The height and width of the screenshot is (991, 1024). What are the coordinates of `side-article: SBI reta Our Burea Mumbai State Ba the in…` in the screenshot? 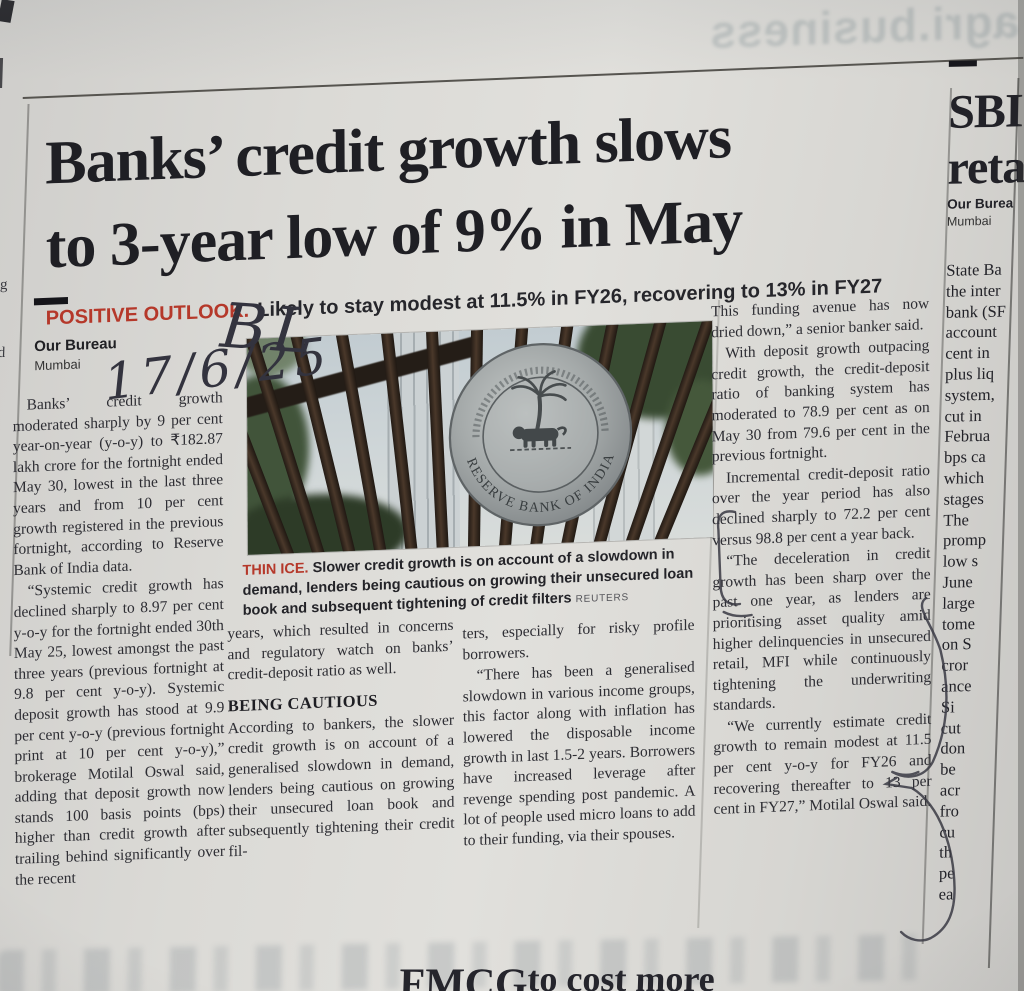 It's located at (981, 482).